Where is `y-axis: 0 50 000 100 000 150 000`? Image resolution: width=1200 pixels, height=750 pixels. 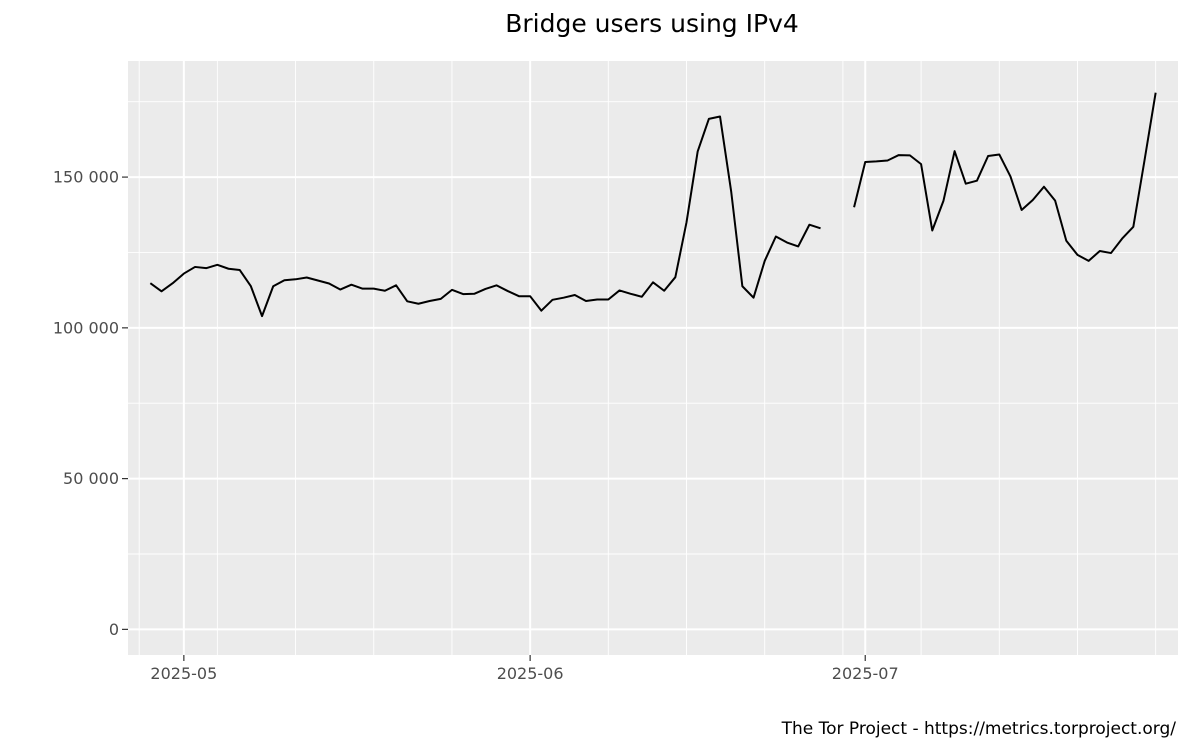 y-axis: 0 50 000 100 000 150 000 is located at coordinates (90, 403).